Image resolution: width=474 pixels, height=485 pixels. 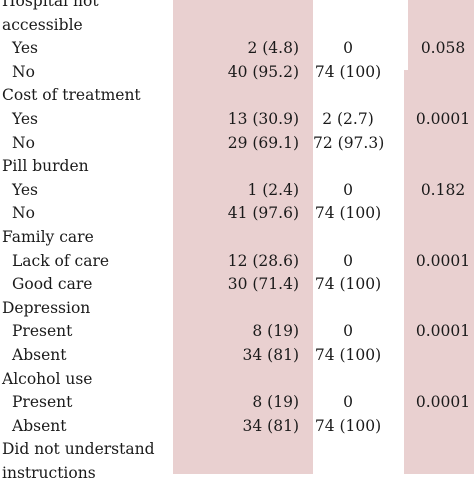 I want to click on table-row: No 41 (97.6) 74 (100), so click(x=237, y=214).